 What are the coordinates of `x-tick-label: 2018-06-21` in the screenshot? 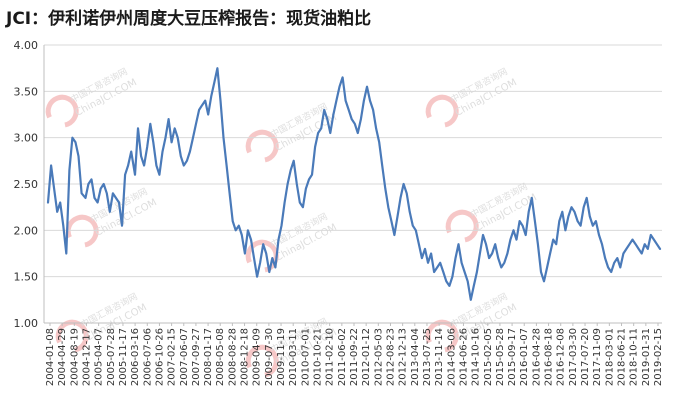 It's located at (622, 357).